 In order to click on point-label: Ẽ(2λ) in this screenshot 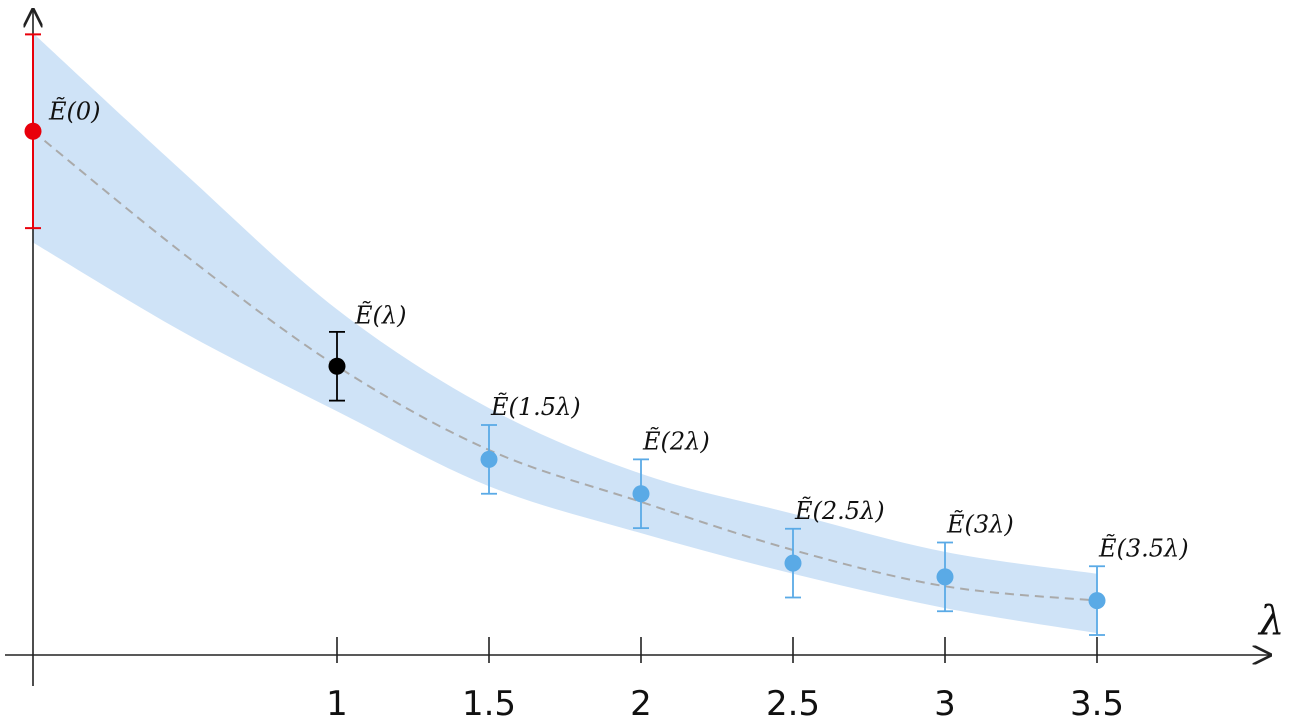, I will do `click(676, 440)`.